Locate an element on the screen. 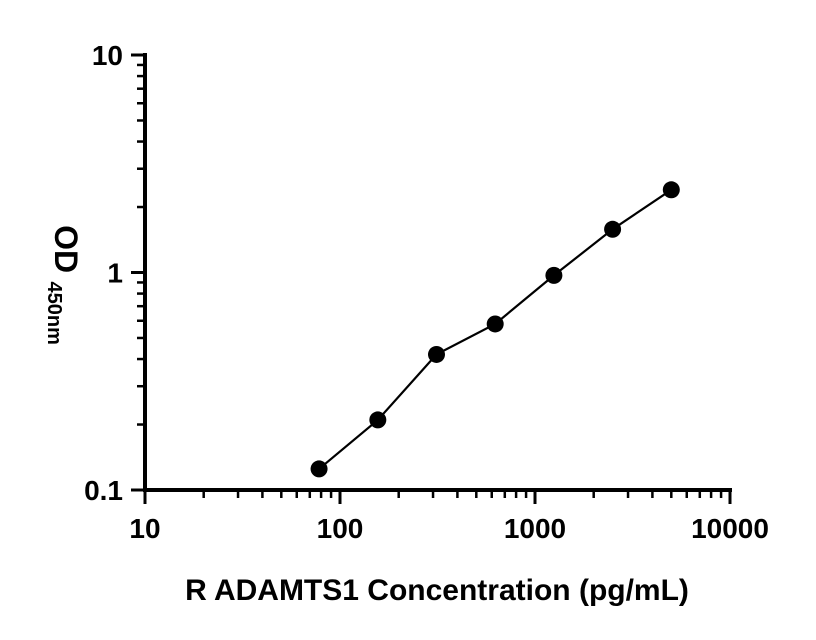 The image size is (816, 640). x-tick-label: 100 is located at coordinates (340, 528).